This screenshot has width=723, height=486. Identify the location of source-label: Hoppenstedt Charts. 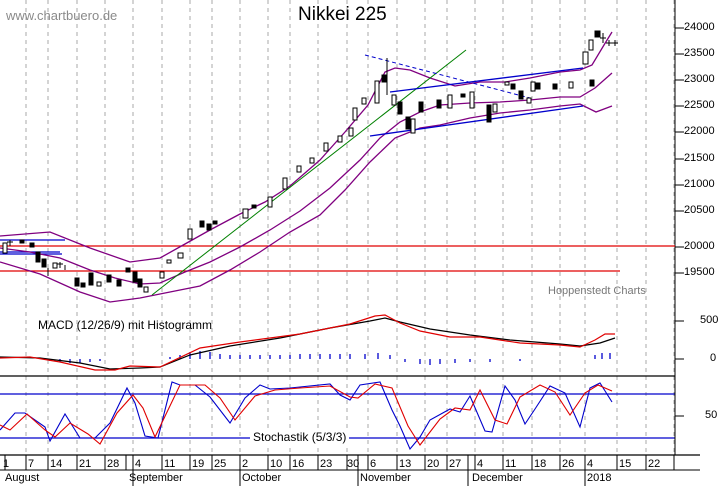
(597, 291).